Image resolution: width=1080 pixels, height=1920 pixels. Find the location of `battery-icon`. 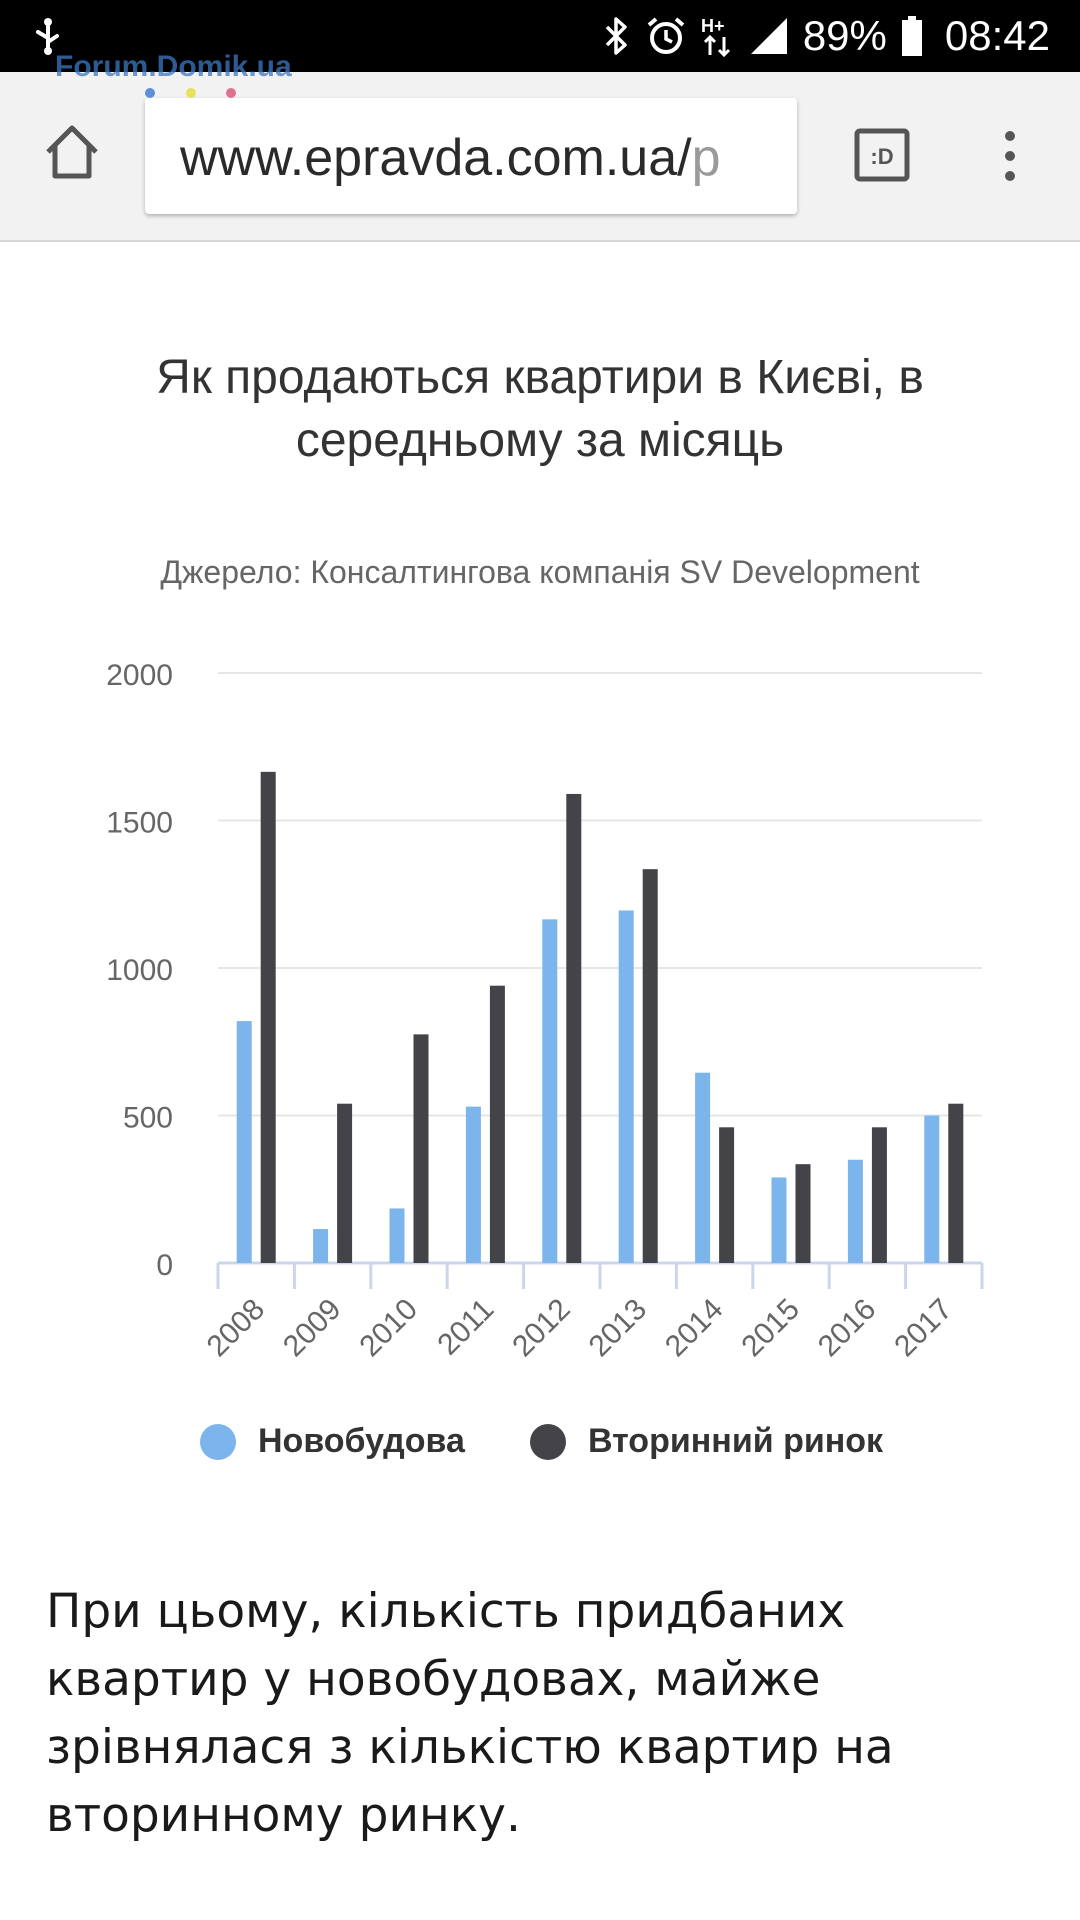

battery-icon is located at coordinates (911, 36).